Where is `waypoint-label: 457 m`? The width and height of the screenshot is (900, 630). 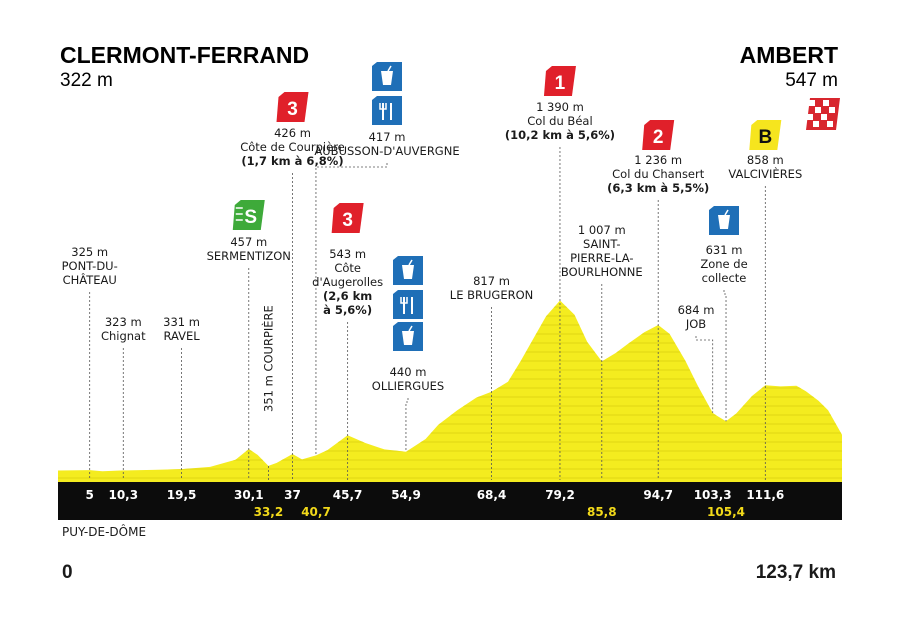 waypoint-label: 457 m is located at coordinates (248, 242).